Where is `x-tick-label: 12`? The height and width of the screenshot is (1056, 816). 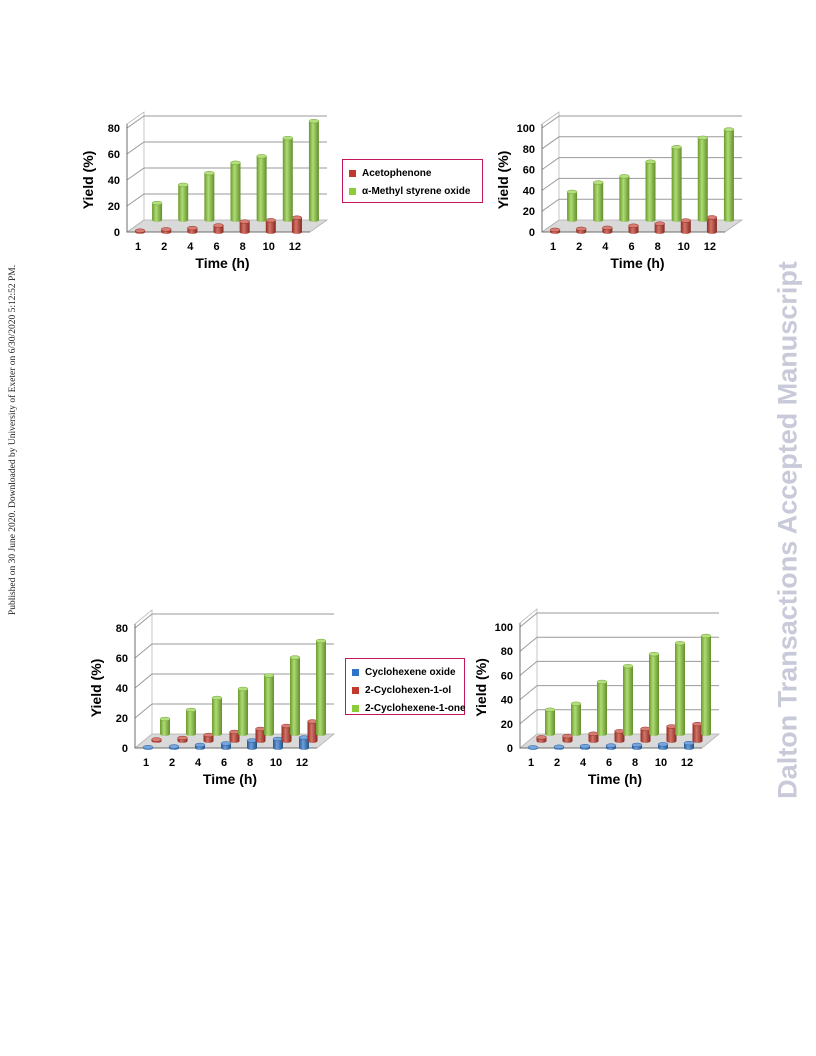
x-tick-label: 12 is located at coordinates (687, 763).